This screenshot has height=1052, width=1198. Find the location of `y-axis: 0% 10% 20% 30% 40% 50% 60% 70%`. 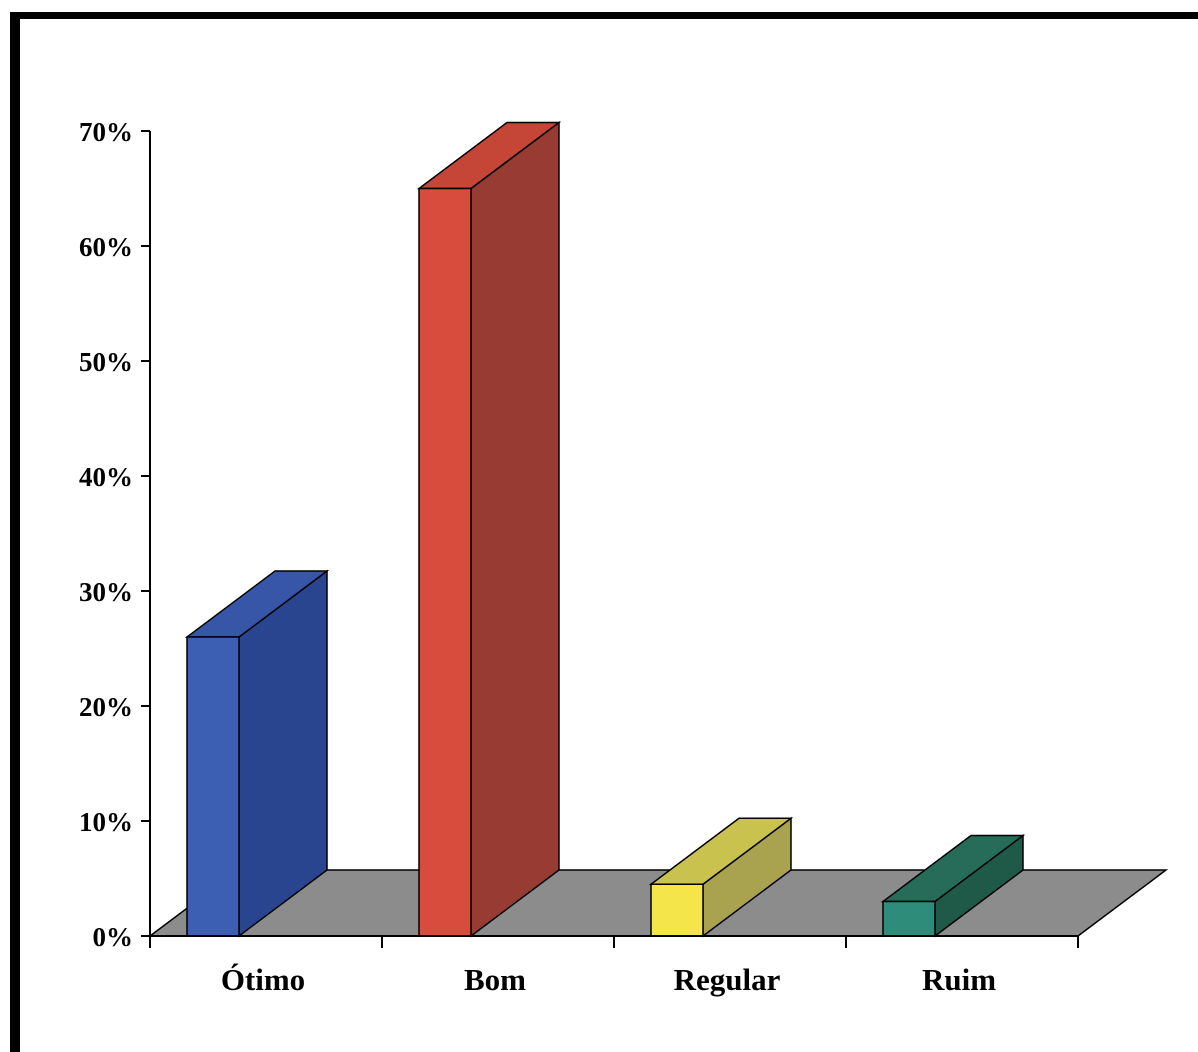

y-axis: 0% 10% 20% 30% 40% 50% 60% 70% is located at coordinates (115, 534).